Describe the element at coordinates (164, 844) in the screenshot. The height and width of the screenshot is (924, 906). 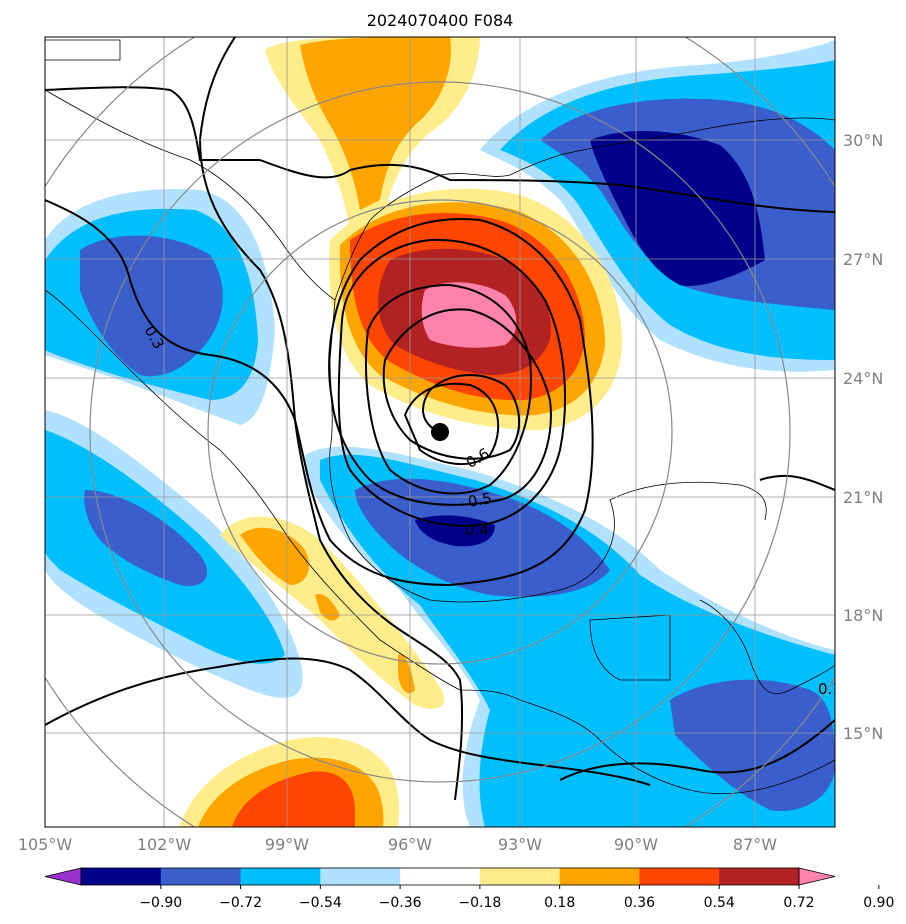
I see `lon-label: 102°W` at that location.